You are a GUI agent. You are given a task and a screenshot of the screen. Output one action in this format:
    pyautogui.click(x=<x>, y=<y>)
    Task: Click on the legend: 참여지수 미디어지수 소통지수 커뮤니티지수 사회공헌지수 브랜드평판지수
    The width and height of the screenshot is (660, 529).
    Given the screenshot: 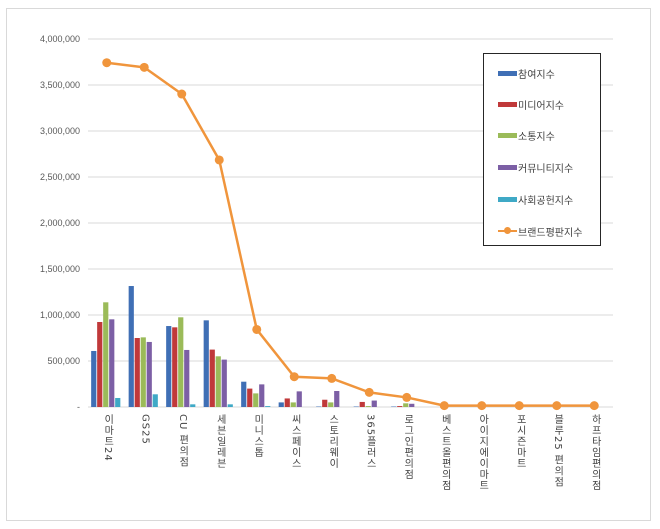 What is the action you would take?
    pyautogui.click(x=542, y=149)
    